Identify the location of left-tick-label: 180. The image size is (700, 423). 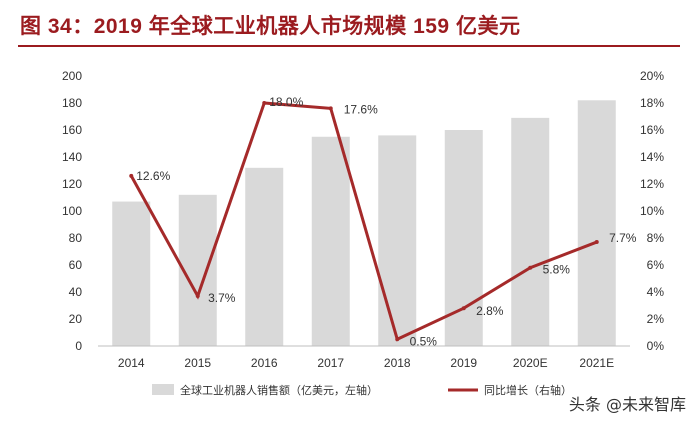
(72, 103).